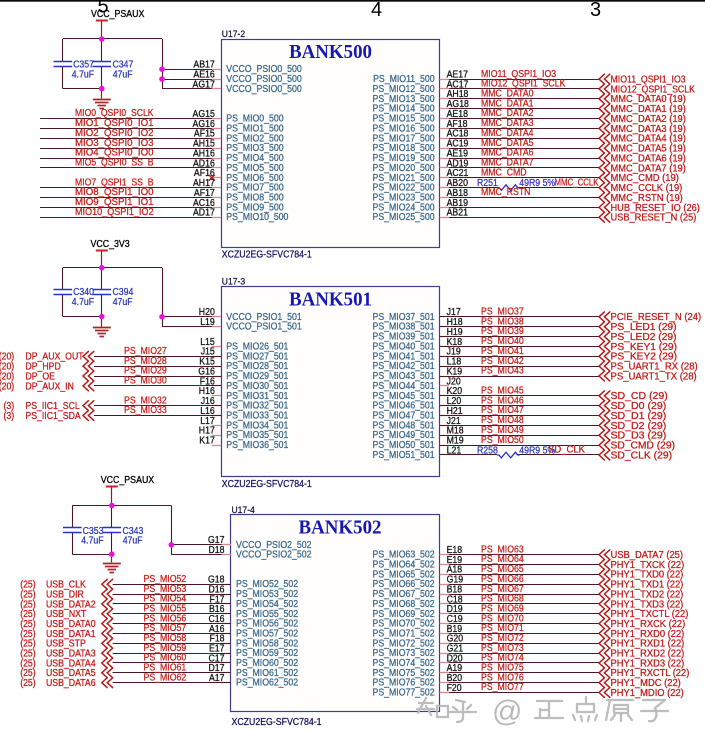  Describe the element at coordinates (71, 683) in the screenshot. I see `svg-text: USB_DATA6` at that location.